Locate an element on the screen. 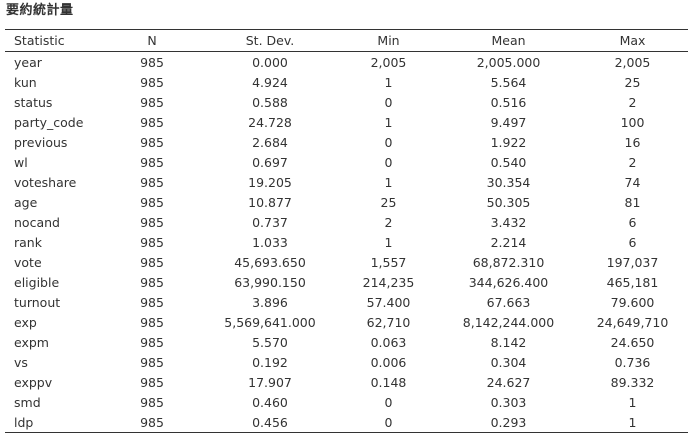 This screenshot has height=443, width=694. min-cell: 57.400 is located at coordinates (388, 302).